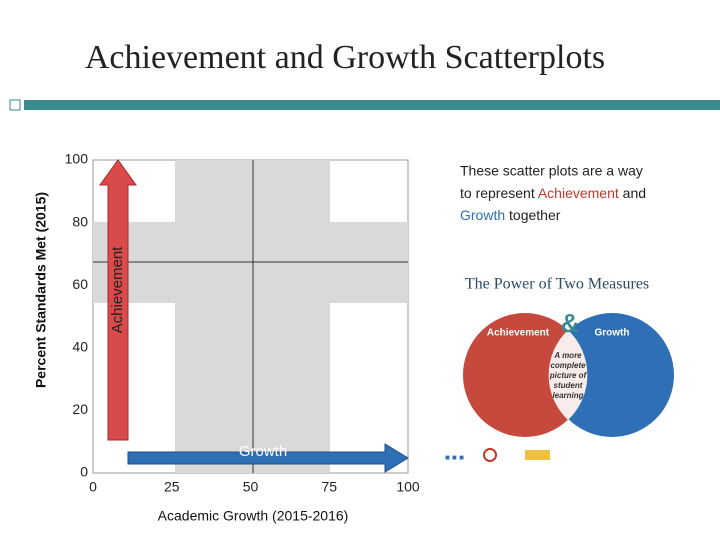 Image resolution: width=720 pixels, height=540 pixels. Describe the element at coordinates (533, 215) in the screenshot. I see `note-text: together` at that location.